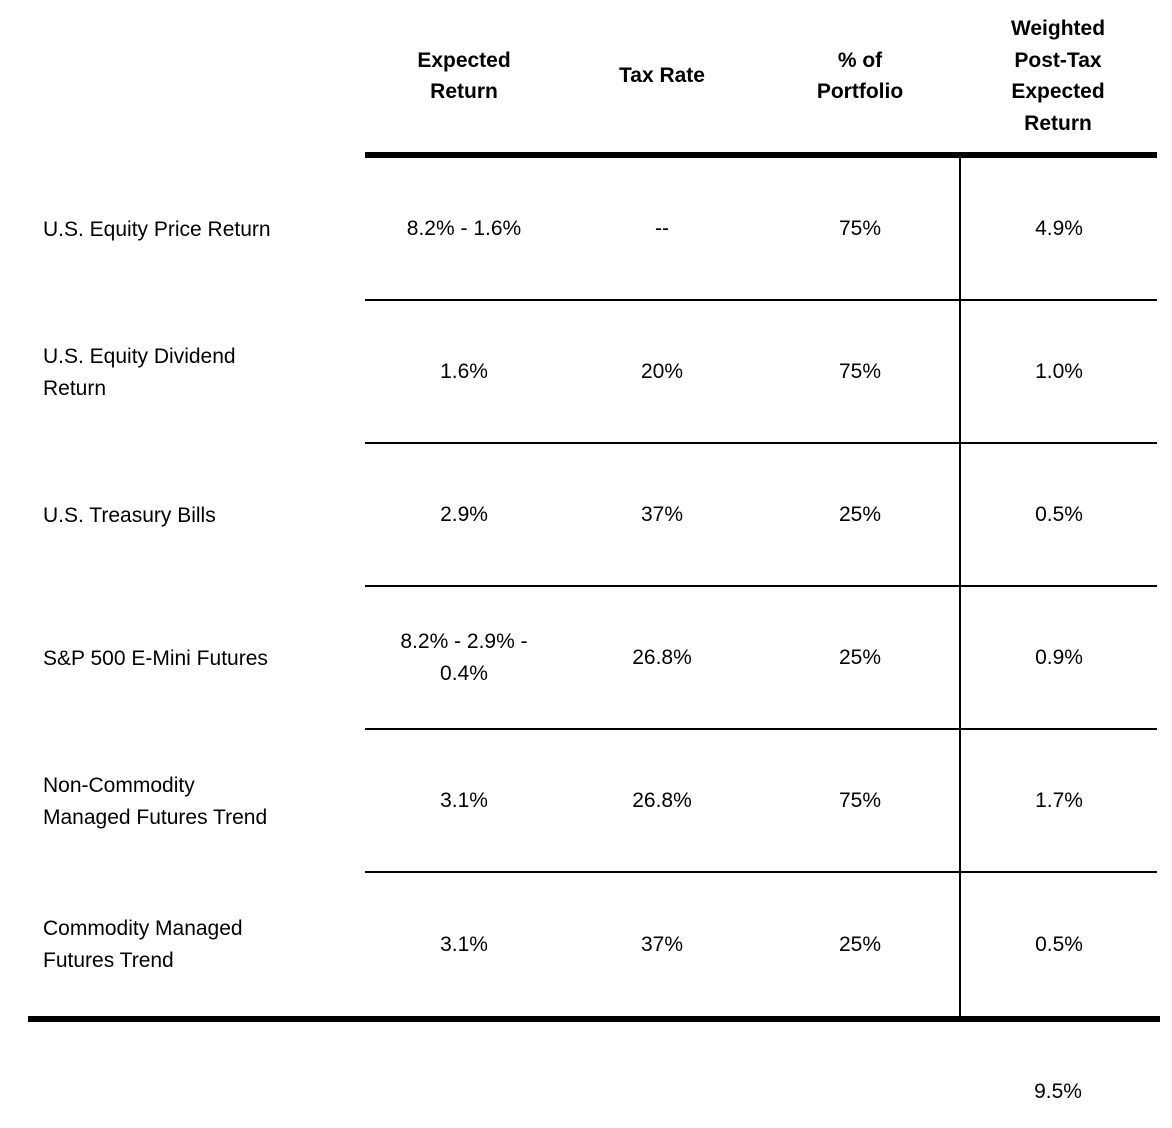 The image size is (1172, 1128). I want to click on cell-expected-return: 8.2% - 1.6%, so click(464, 229).